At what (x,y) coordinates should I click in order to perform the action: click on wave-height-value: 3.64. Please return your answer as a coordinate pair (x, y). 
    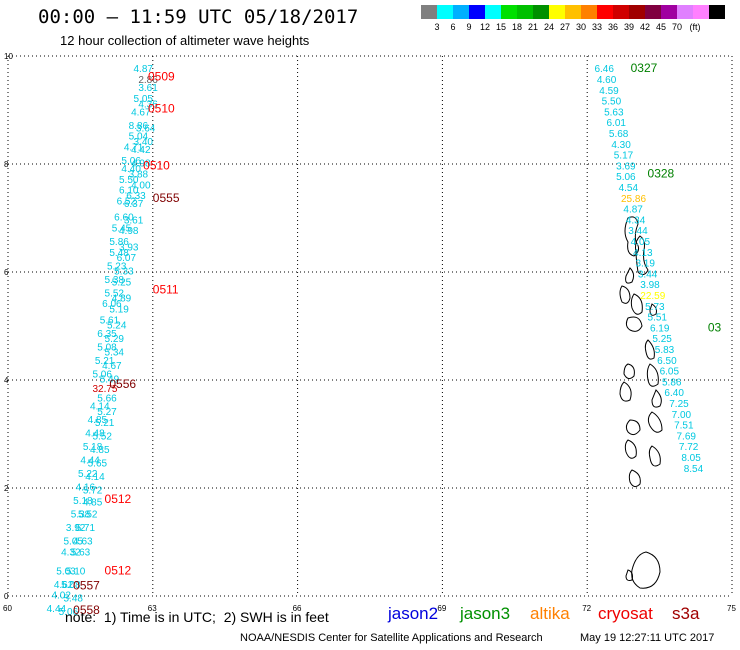
    Looking at the image, I should click on (146, 129).